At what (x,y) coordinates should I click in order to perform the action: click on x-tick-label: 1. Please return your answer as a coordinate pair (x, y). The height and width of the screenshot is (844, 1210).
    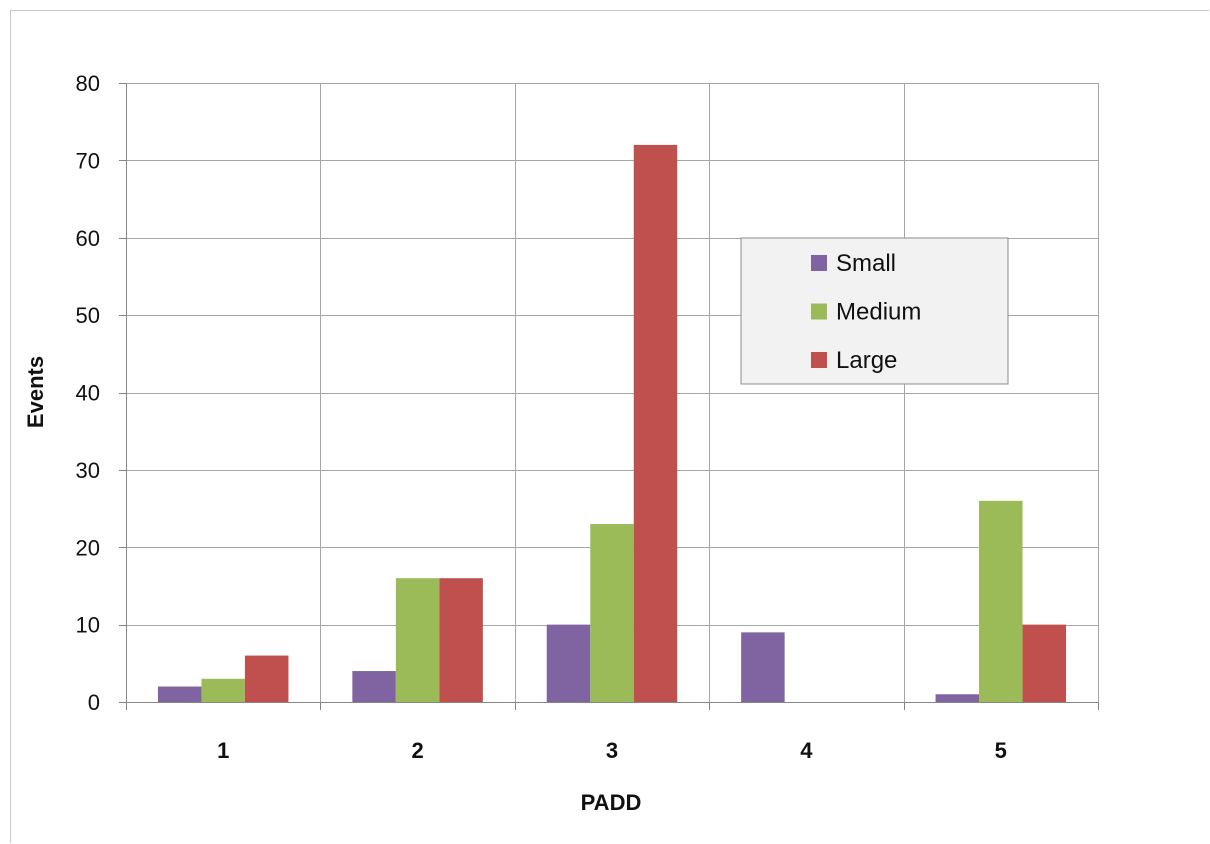
    Looking at the image, I should click on (223, 750).